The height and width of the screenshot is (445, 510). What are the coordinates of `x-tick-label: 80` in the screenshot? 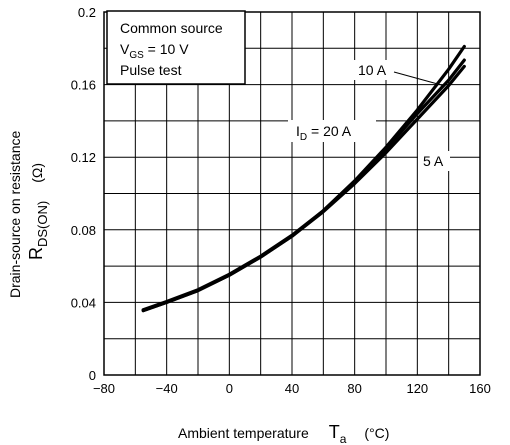 It's located at (354, 388).